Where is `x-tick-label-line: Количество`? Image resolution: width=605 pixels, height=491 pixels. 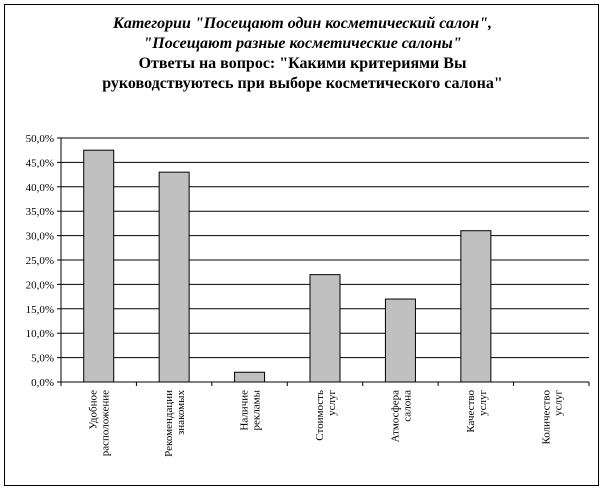 x-tick-label-line: Количество is located at coordinates (546, 417).